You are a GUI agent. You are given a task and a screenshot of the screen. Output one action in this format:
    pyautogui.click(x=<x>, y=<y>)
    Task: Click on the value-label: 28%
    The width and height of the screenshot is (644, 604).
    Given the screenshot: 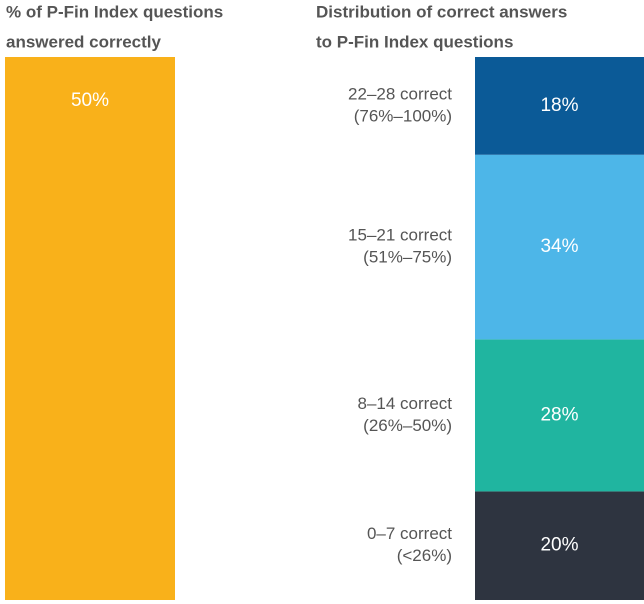 What is the action you would take?
    pyautogui.click(x=559, y=414)
    